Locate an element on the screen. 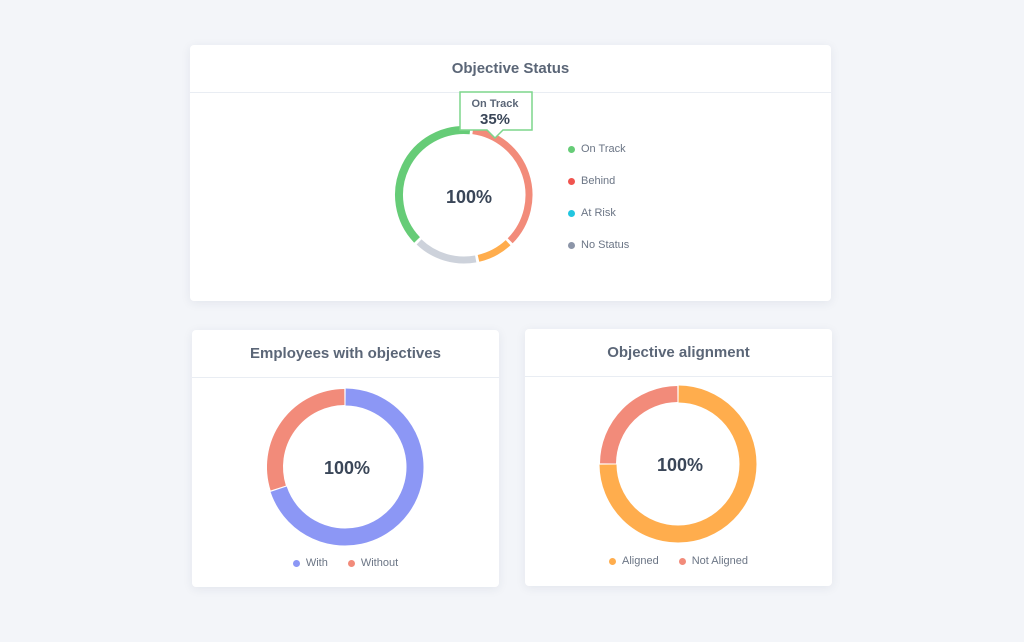  objective-status-ring is located at coordinates (464, 195).